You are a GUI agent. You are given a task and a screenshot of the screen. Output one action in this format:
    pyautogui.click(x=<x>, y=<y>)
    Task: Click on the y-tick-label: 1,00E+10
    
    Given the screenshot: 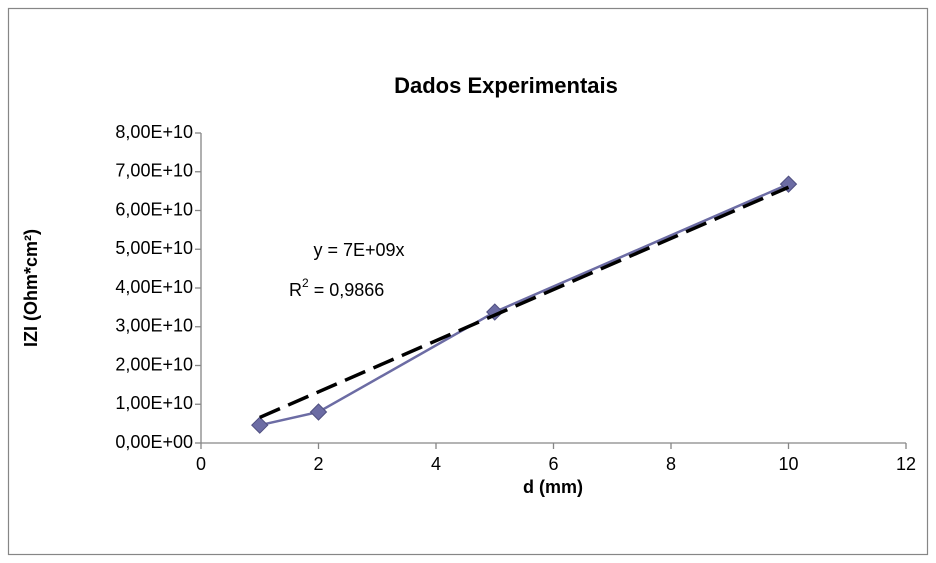 What is the action you would take?
    pyautogui.click(x=154, y=403)
    